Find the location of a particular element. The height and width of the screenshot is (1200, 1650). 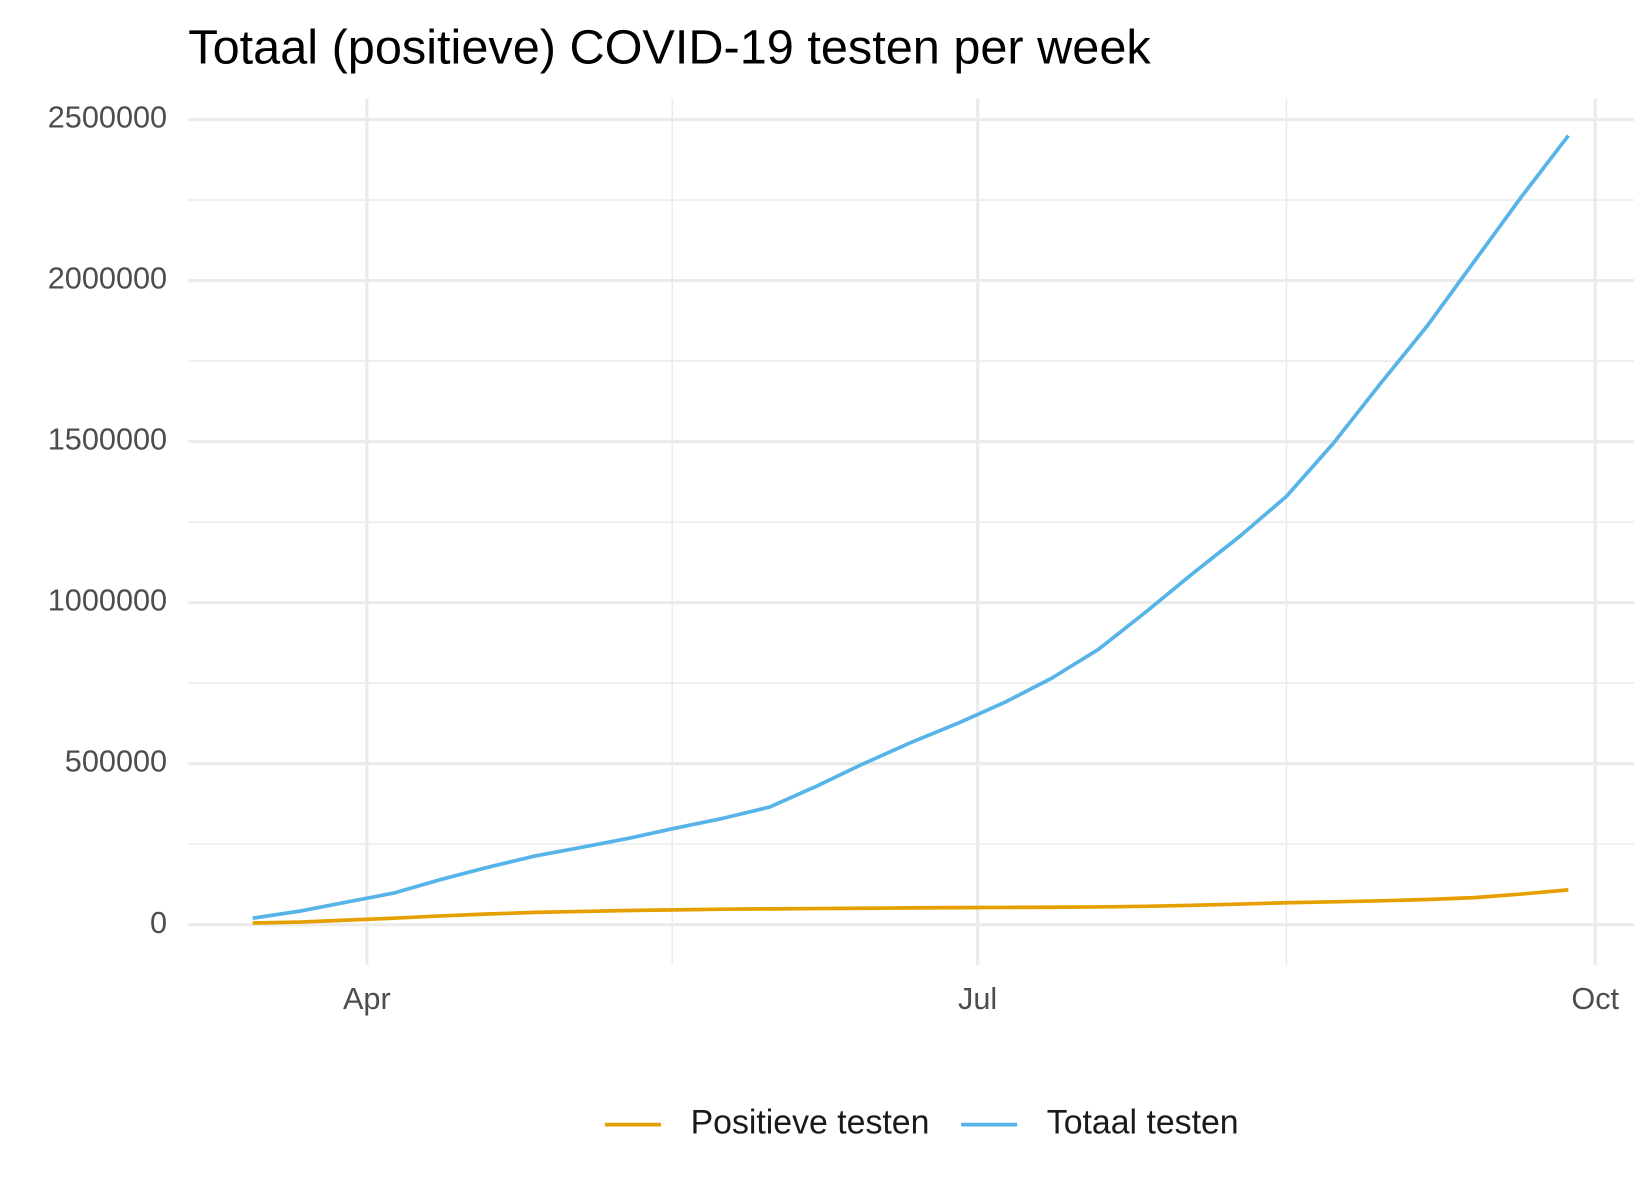

x-tick-label: Oct is located at coordinates (1595, 999).